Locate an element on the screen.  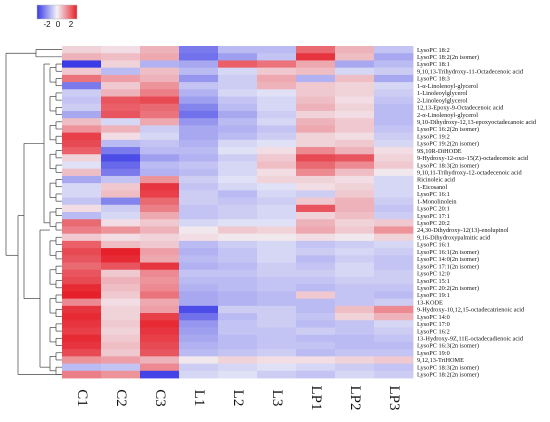
row-dendrogram is located at coordinates (33, 212).